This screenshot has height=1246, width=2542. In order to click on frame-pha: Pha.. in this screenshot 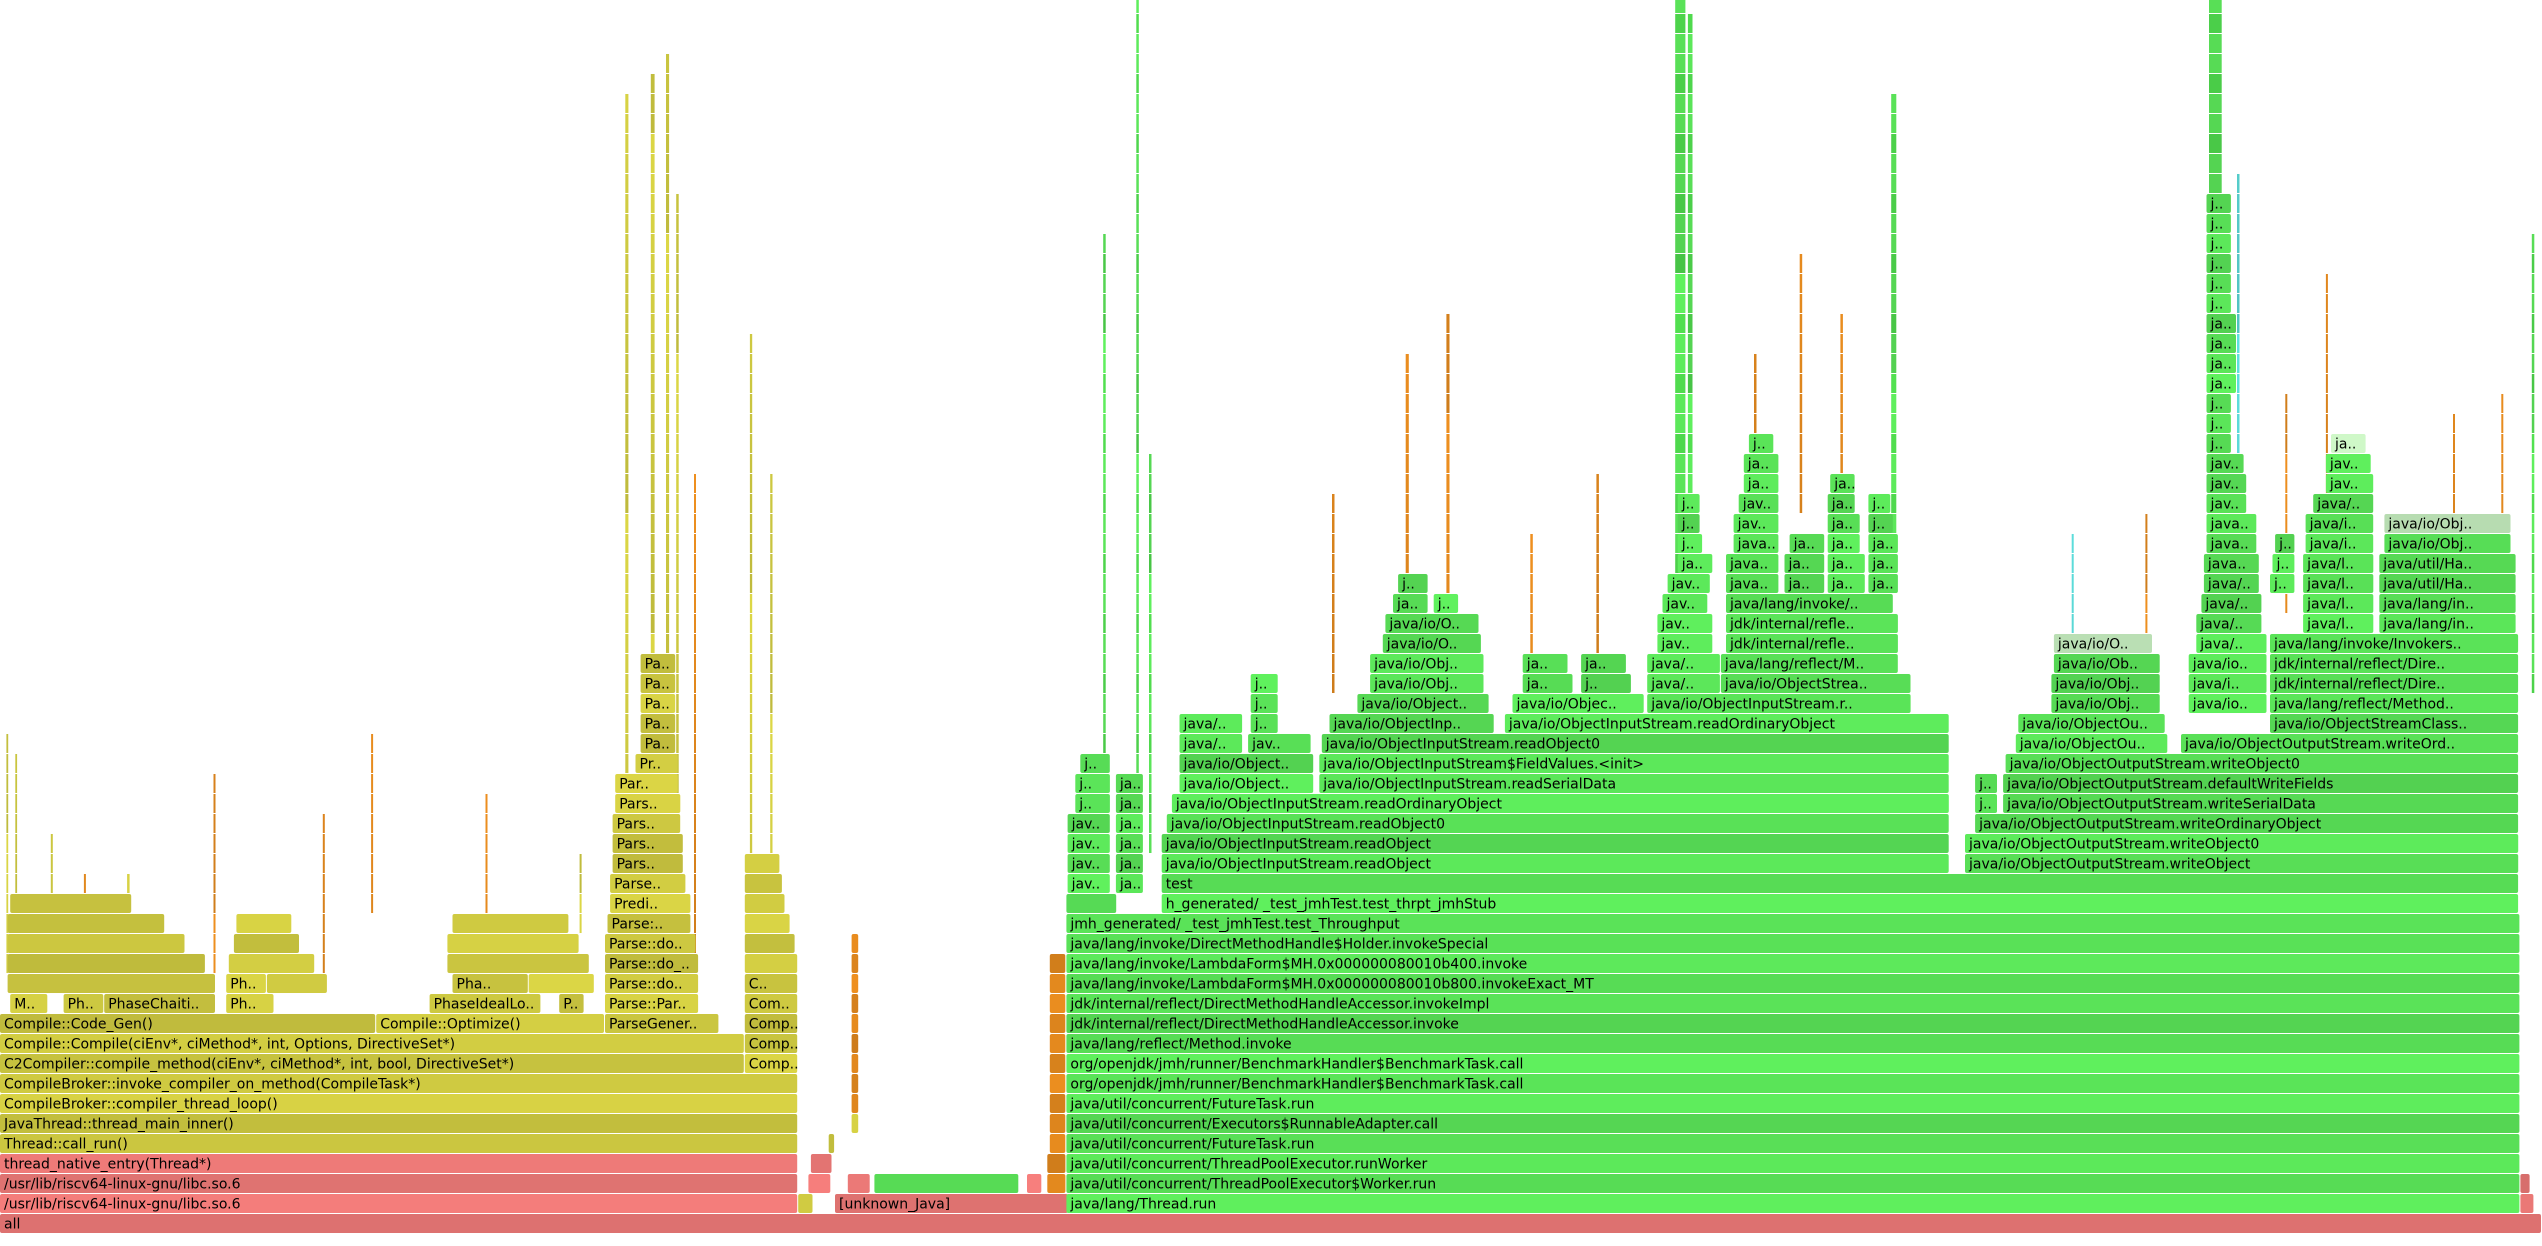, I will do `click(490, 983)`.